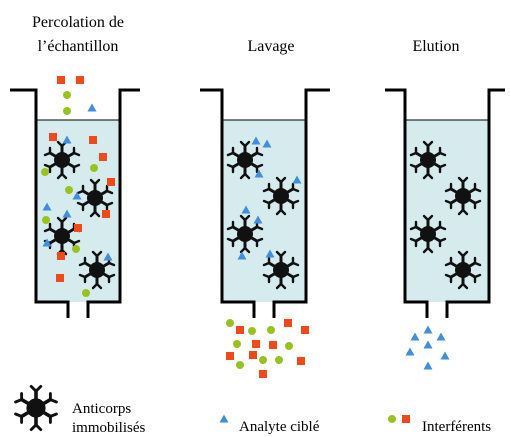 The width and height of the screenshot is (510, 437). What do you see at coordinates (392, 419) in the screenshot?
I see `legend-interferent-circle-icon` at bounding box center [392, 419].